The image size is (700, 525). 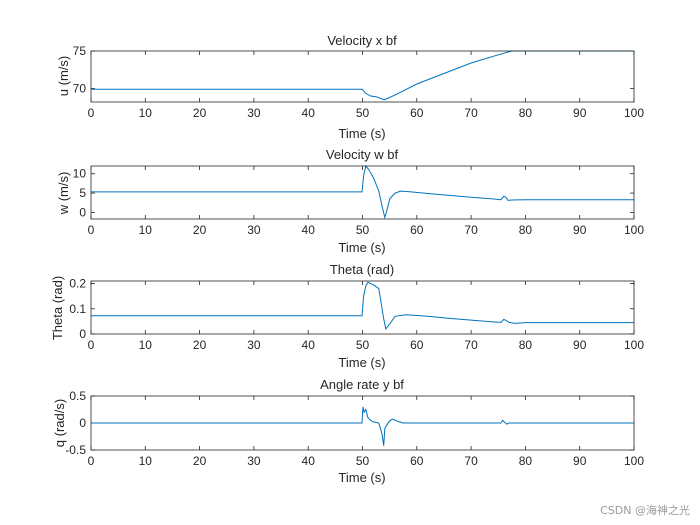 What do you see at coordinates (57, 308) in the screenshot?
I see `subplot-3-ylabel: Theta (rad)` at bounding box center [57, 308].